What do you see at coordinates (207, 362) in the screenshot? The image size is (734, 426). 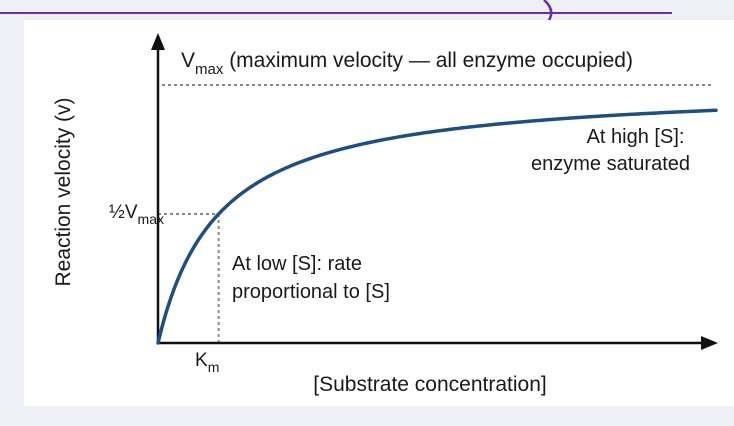 I see `tick-label-km: Km` at bounding box center [207, 362].